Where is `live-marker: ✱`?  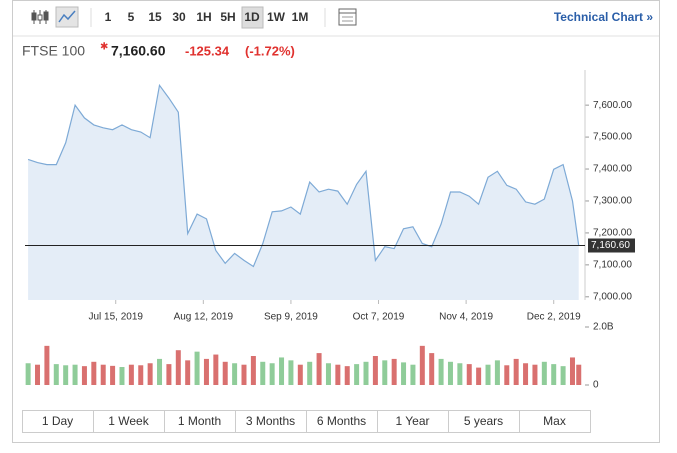
live-marker: ✱ is located at coordinates (104, 47).